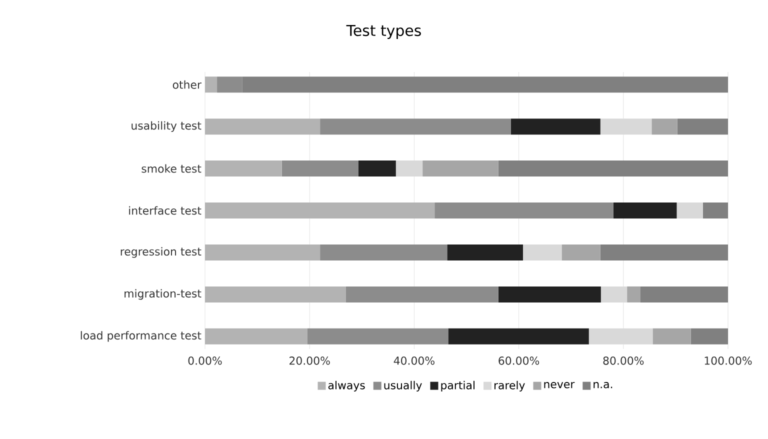 This screenshot has width=768, height=439. What do you see at coordinates (414, 360) in the screenshot?
I see `x-tick-label: 40.00%` at bounding box center [414, 360].